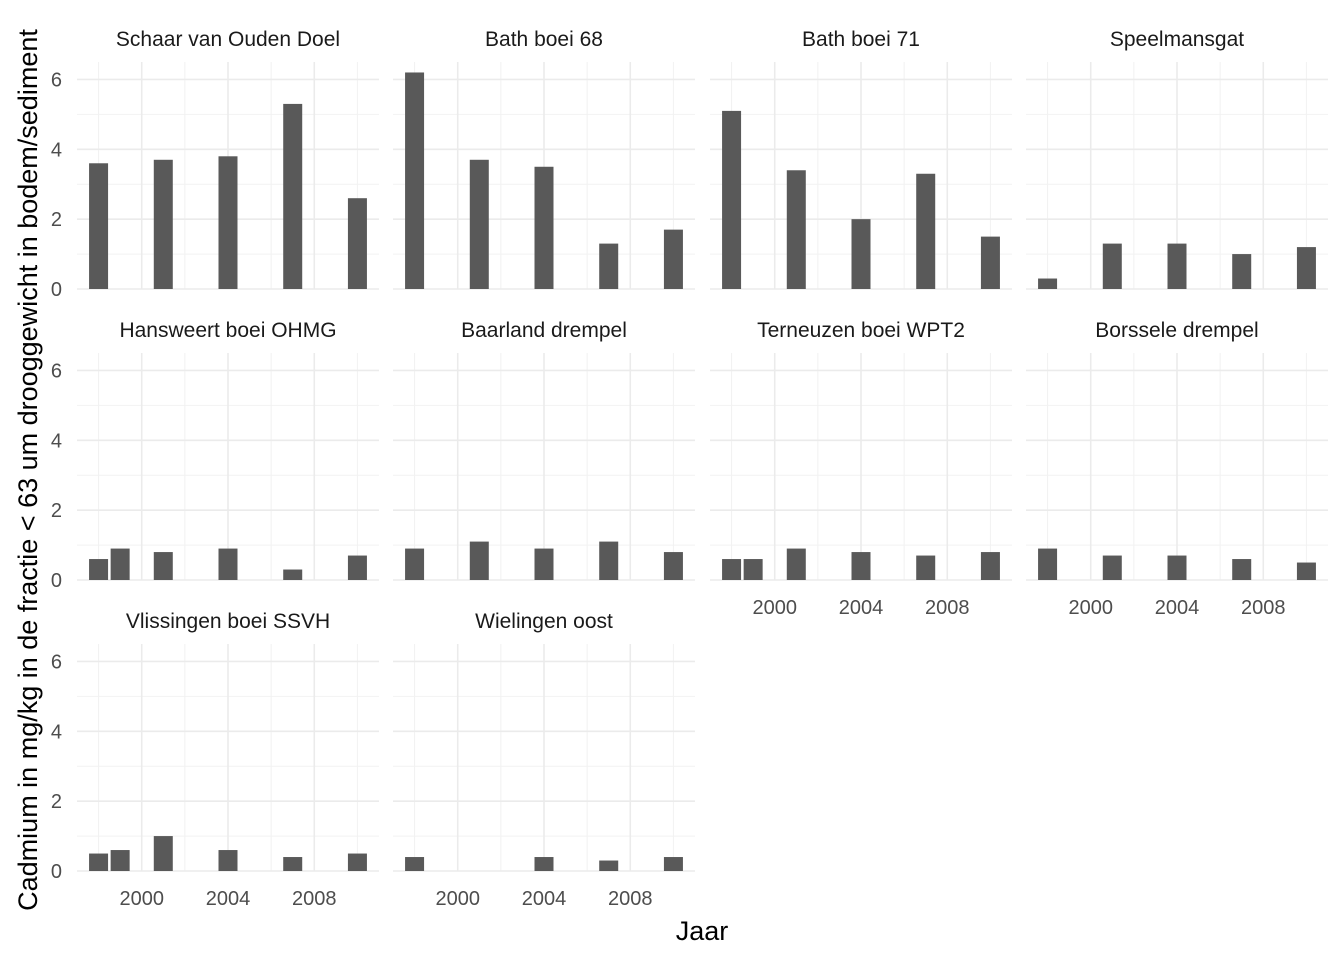  I want to click on facet-title: Schaar van Ouden Doel, so click(228, 39).